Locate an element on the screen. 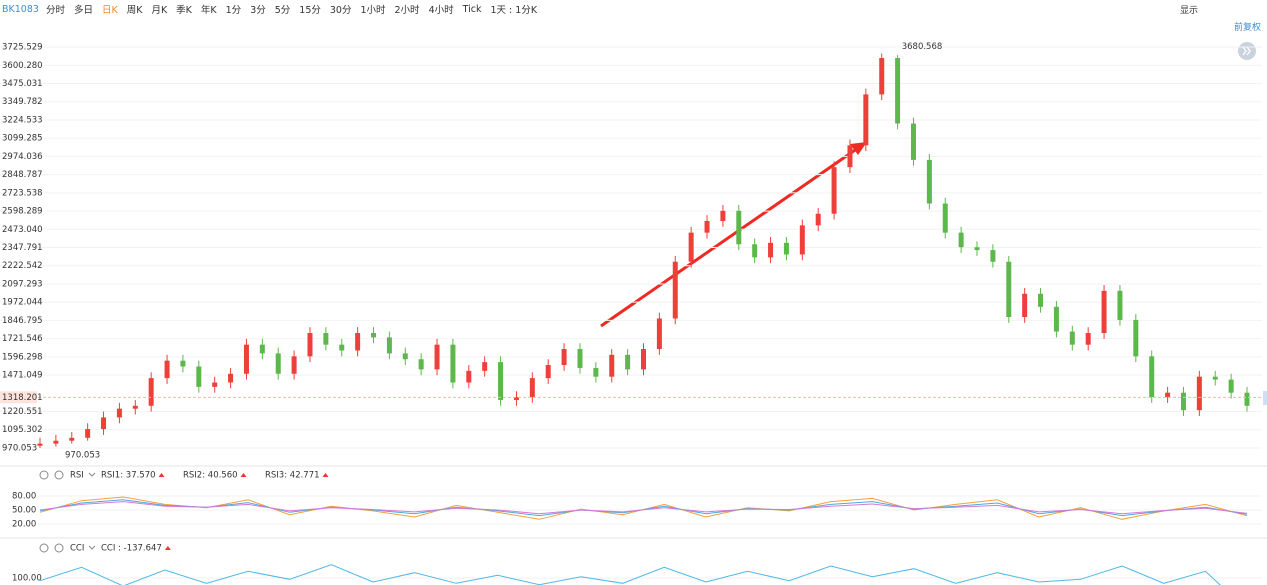 The image size is (1267, 585). indicator-title: RSI is located at coordinates (77, 476).